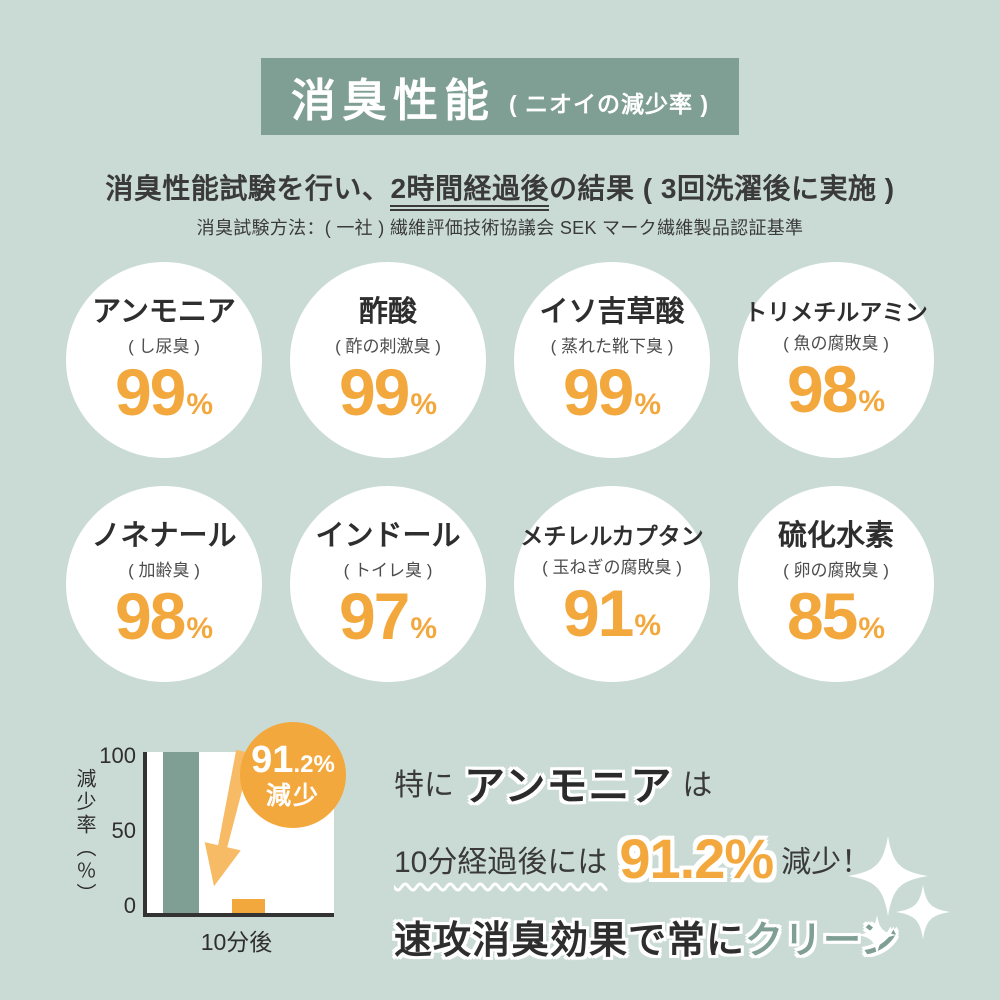 This screenshot has width=1000, height=1000. I want to click on reduction-badge-value: 91.2%, so click(293, 760).